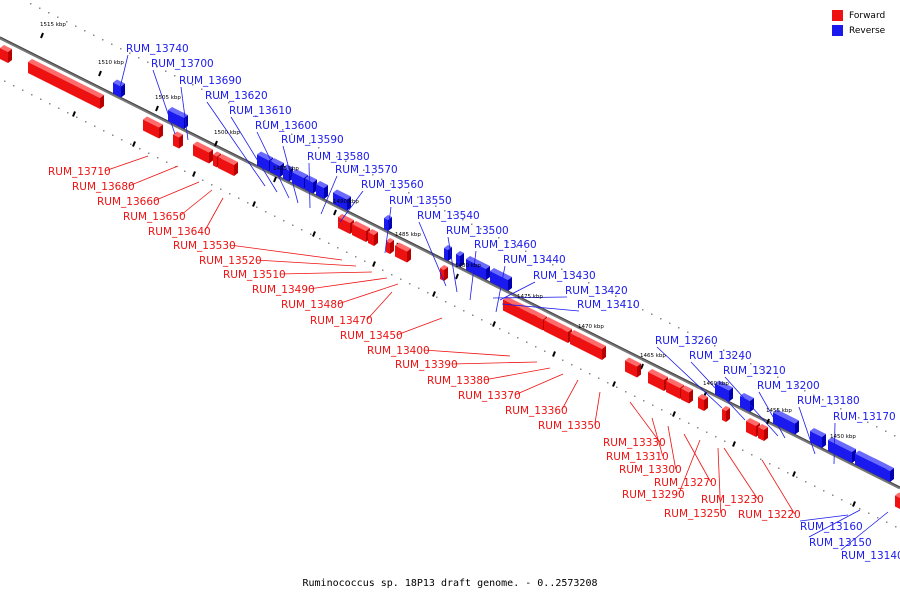 The height and width of the screenshot is (600, 900). I want to click on forward-gene-label: RUM_13250, so click(695, 514).